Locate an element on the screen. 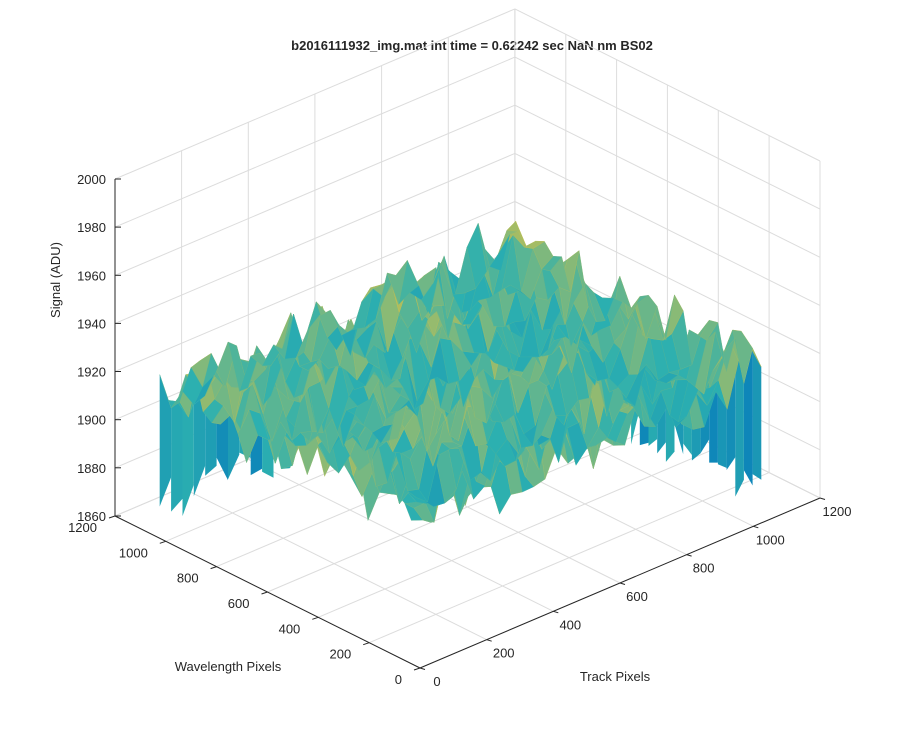  y-tick-label: 1000 is located at coordinates (133, 552).